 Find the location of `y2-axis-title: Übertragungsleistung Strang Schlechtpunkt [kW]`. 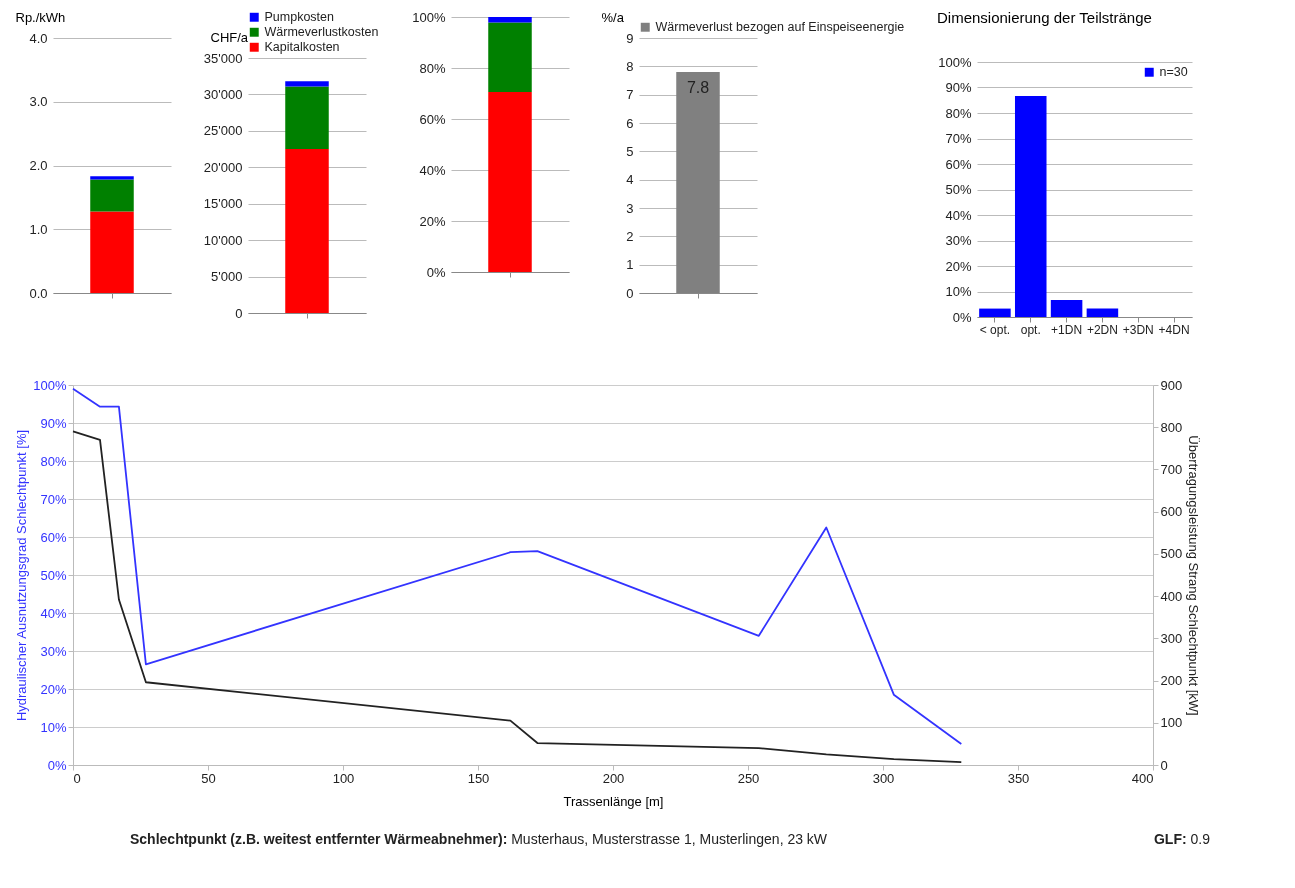

y2-axis-title: Übertragungsleistung Strang Schlechtpunkt [kW] is located at coordinates (1194, 575).